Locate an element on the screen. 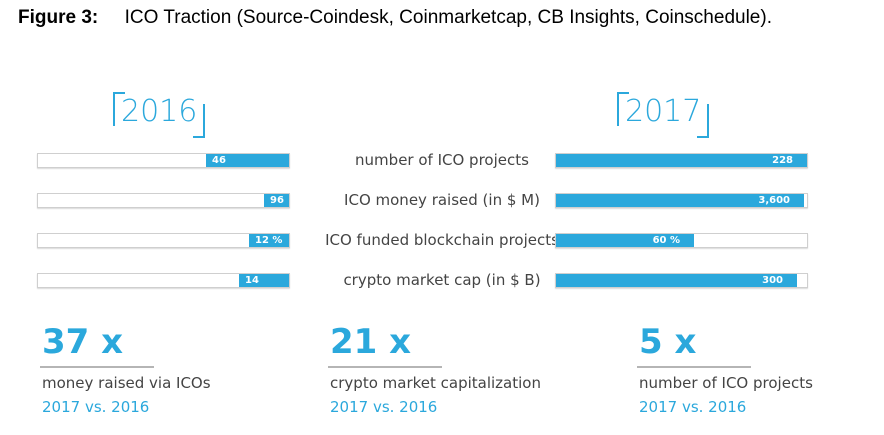  bar-2017: 300 is located at coordinates (676, 280).